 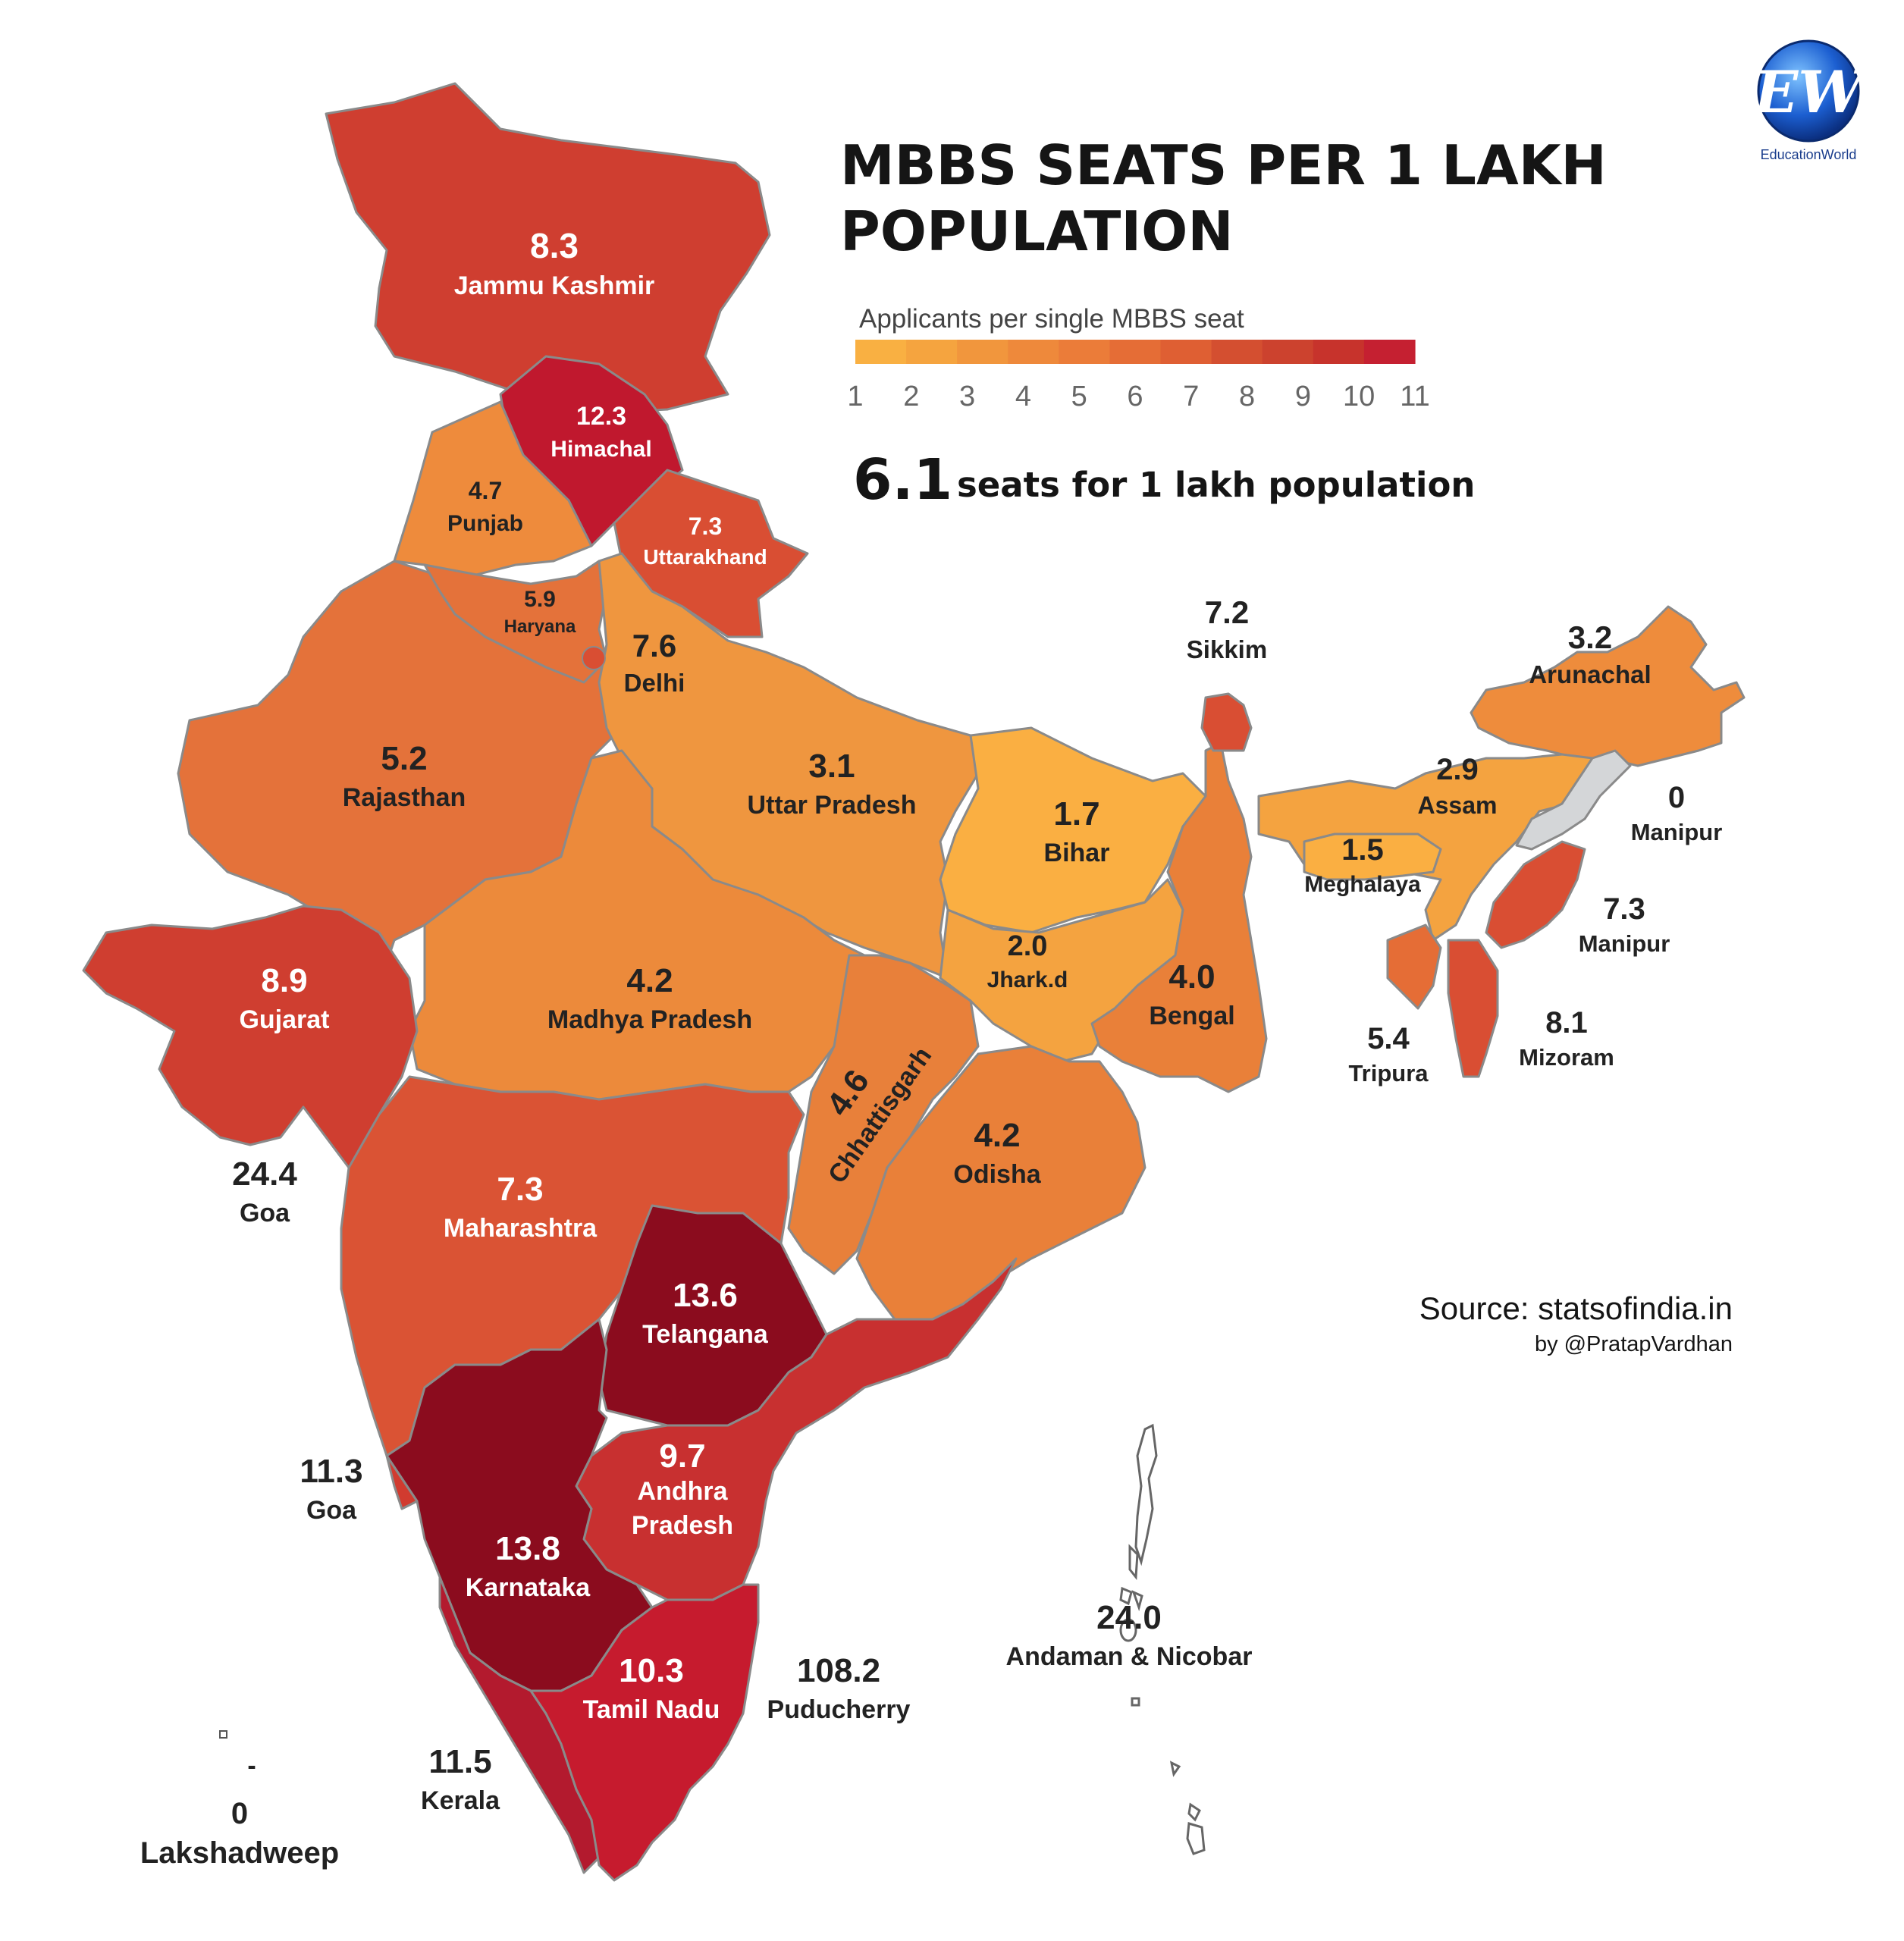 I want to click on logo-mark: EW, so click(x=1810, y=92).